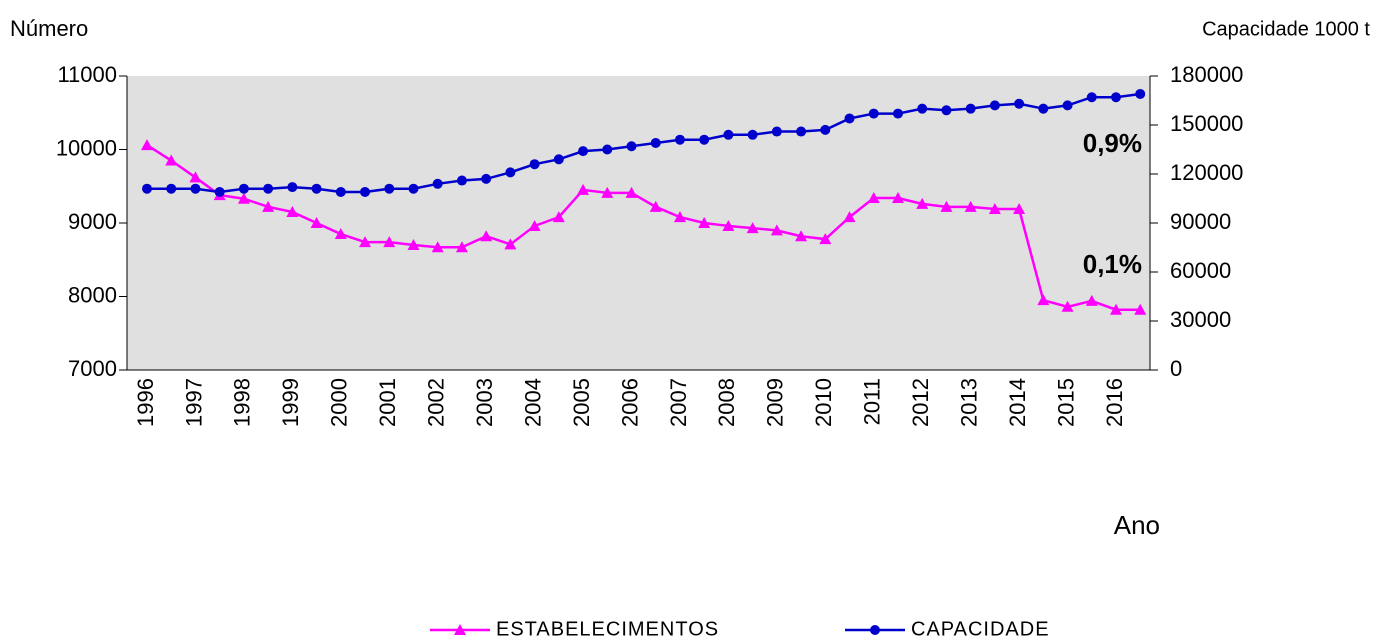  I want to click on legend-marker, so click(460, 629).